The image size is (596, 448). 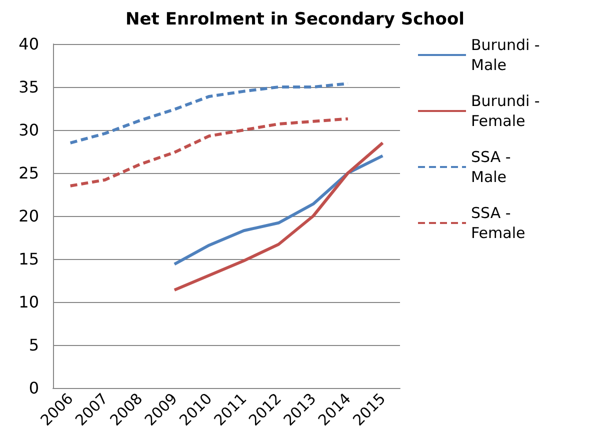 What do you see at coordinates (491, 167) in the screenshot?
I see `legend-label: SSA - Male` at bounding box center [491, 167].